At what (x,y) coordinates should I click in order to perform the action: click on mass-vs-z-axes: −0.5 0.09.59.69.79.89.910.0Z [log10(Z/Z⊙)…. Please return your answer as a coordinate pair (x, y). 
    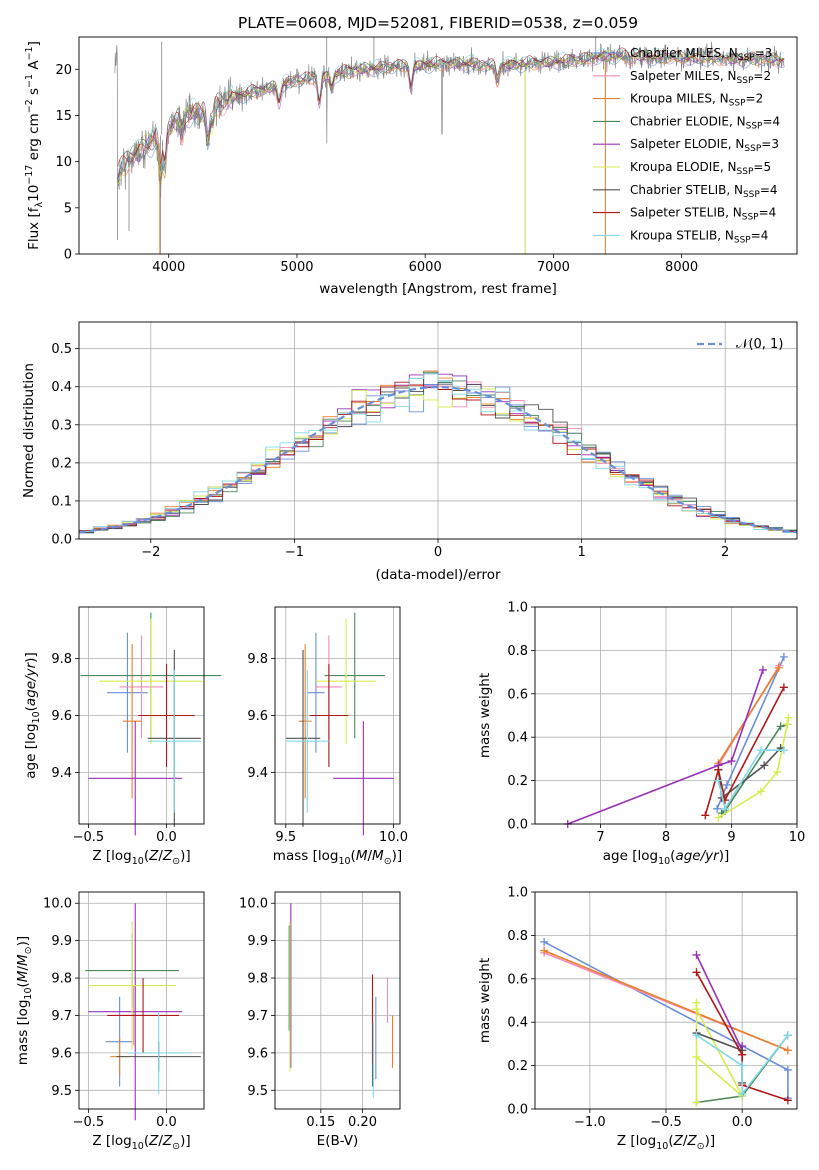
    Looking at the image, I should click on (110, 1021).